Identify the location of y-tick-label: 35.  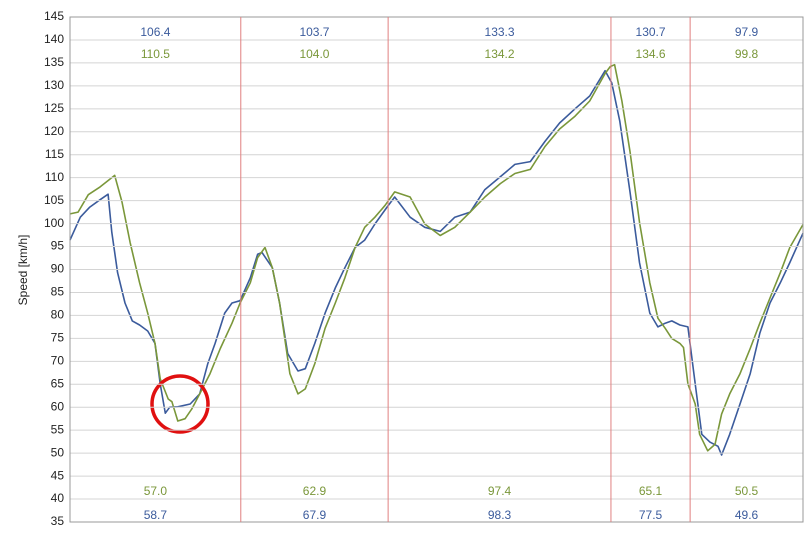
(58, 521).